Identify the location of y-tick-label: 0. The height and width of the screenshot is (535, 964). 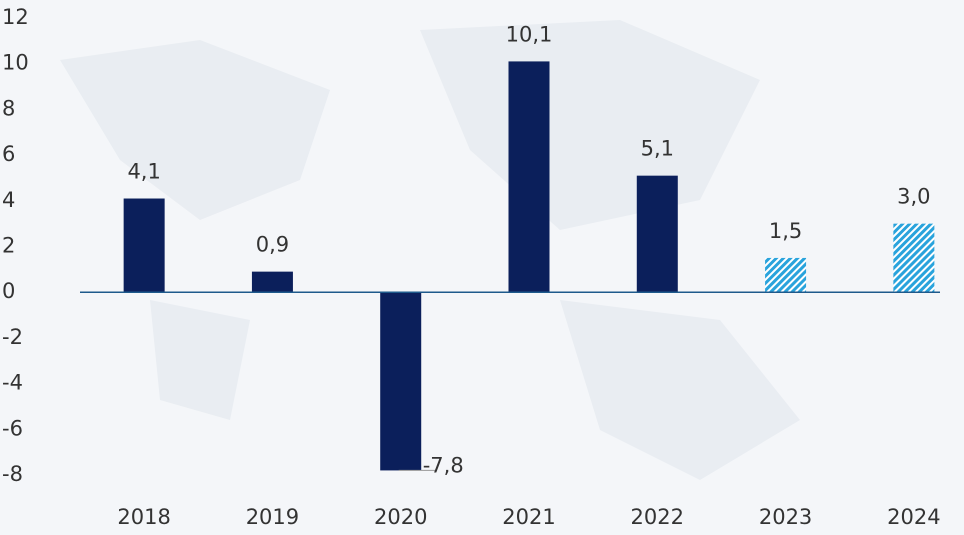
(8, 291).